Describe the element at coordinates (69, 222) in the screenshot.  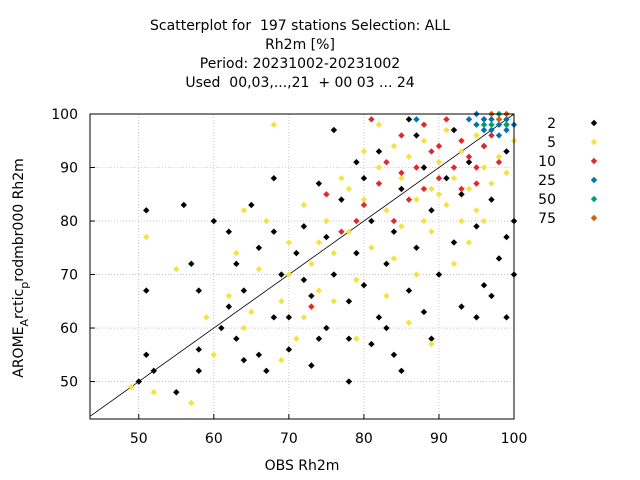
I see `y-tick-label: 80` at that location.